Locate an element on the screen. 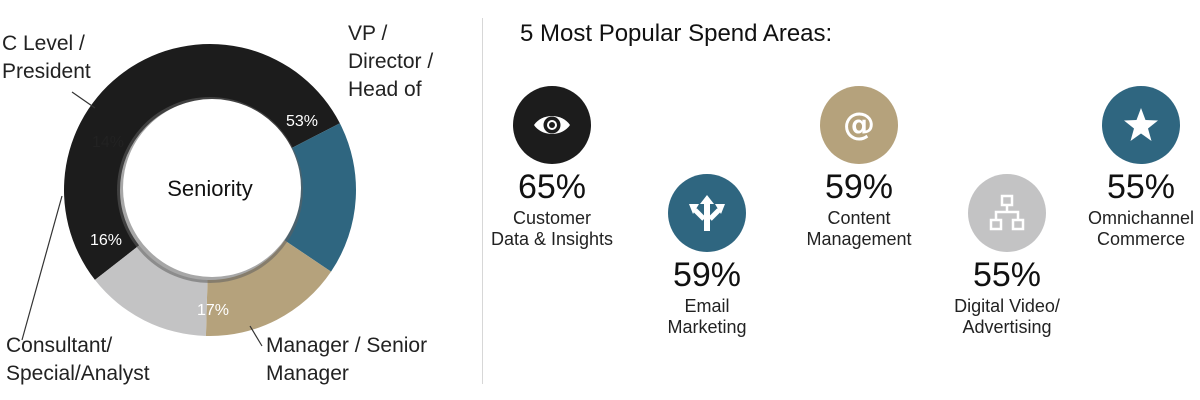 This screenshot has width=1200, height=400. slice-consultant is located at coordinates (268, 288).